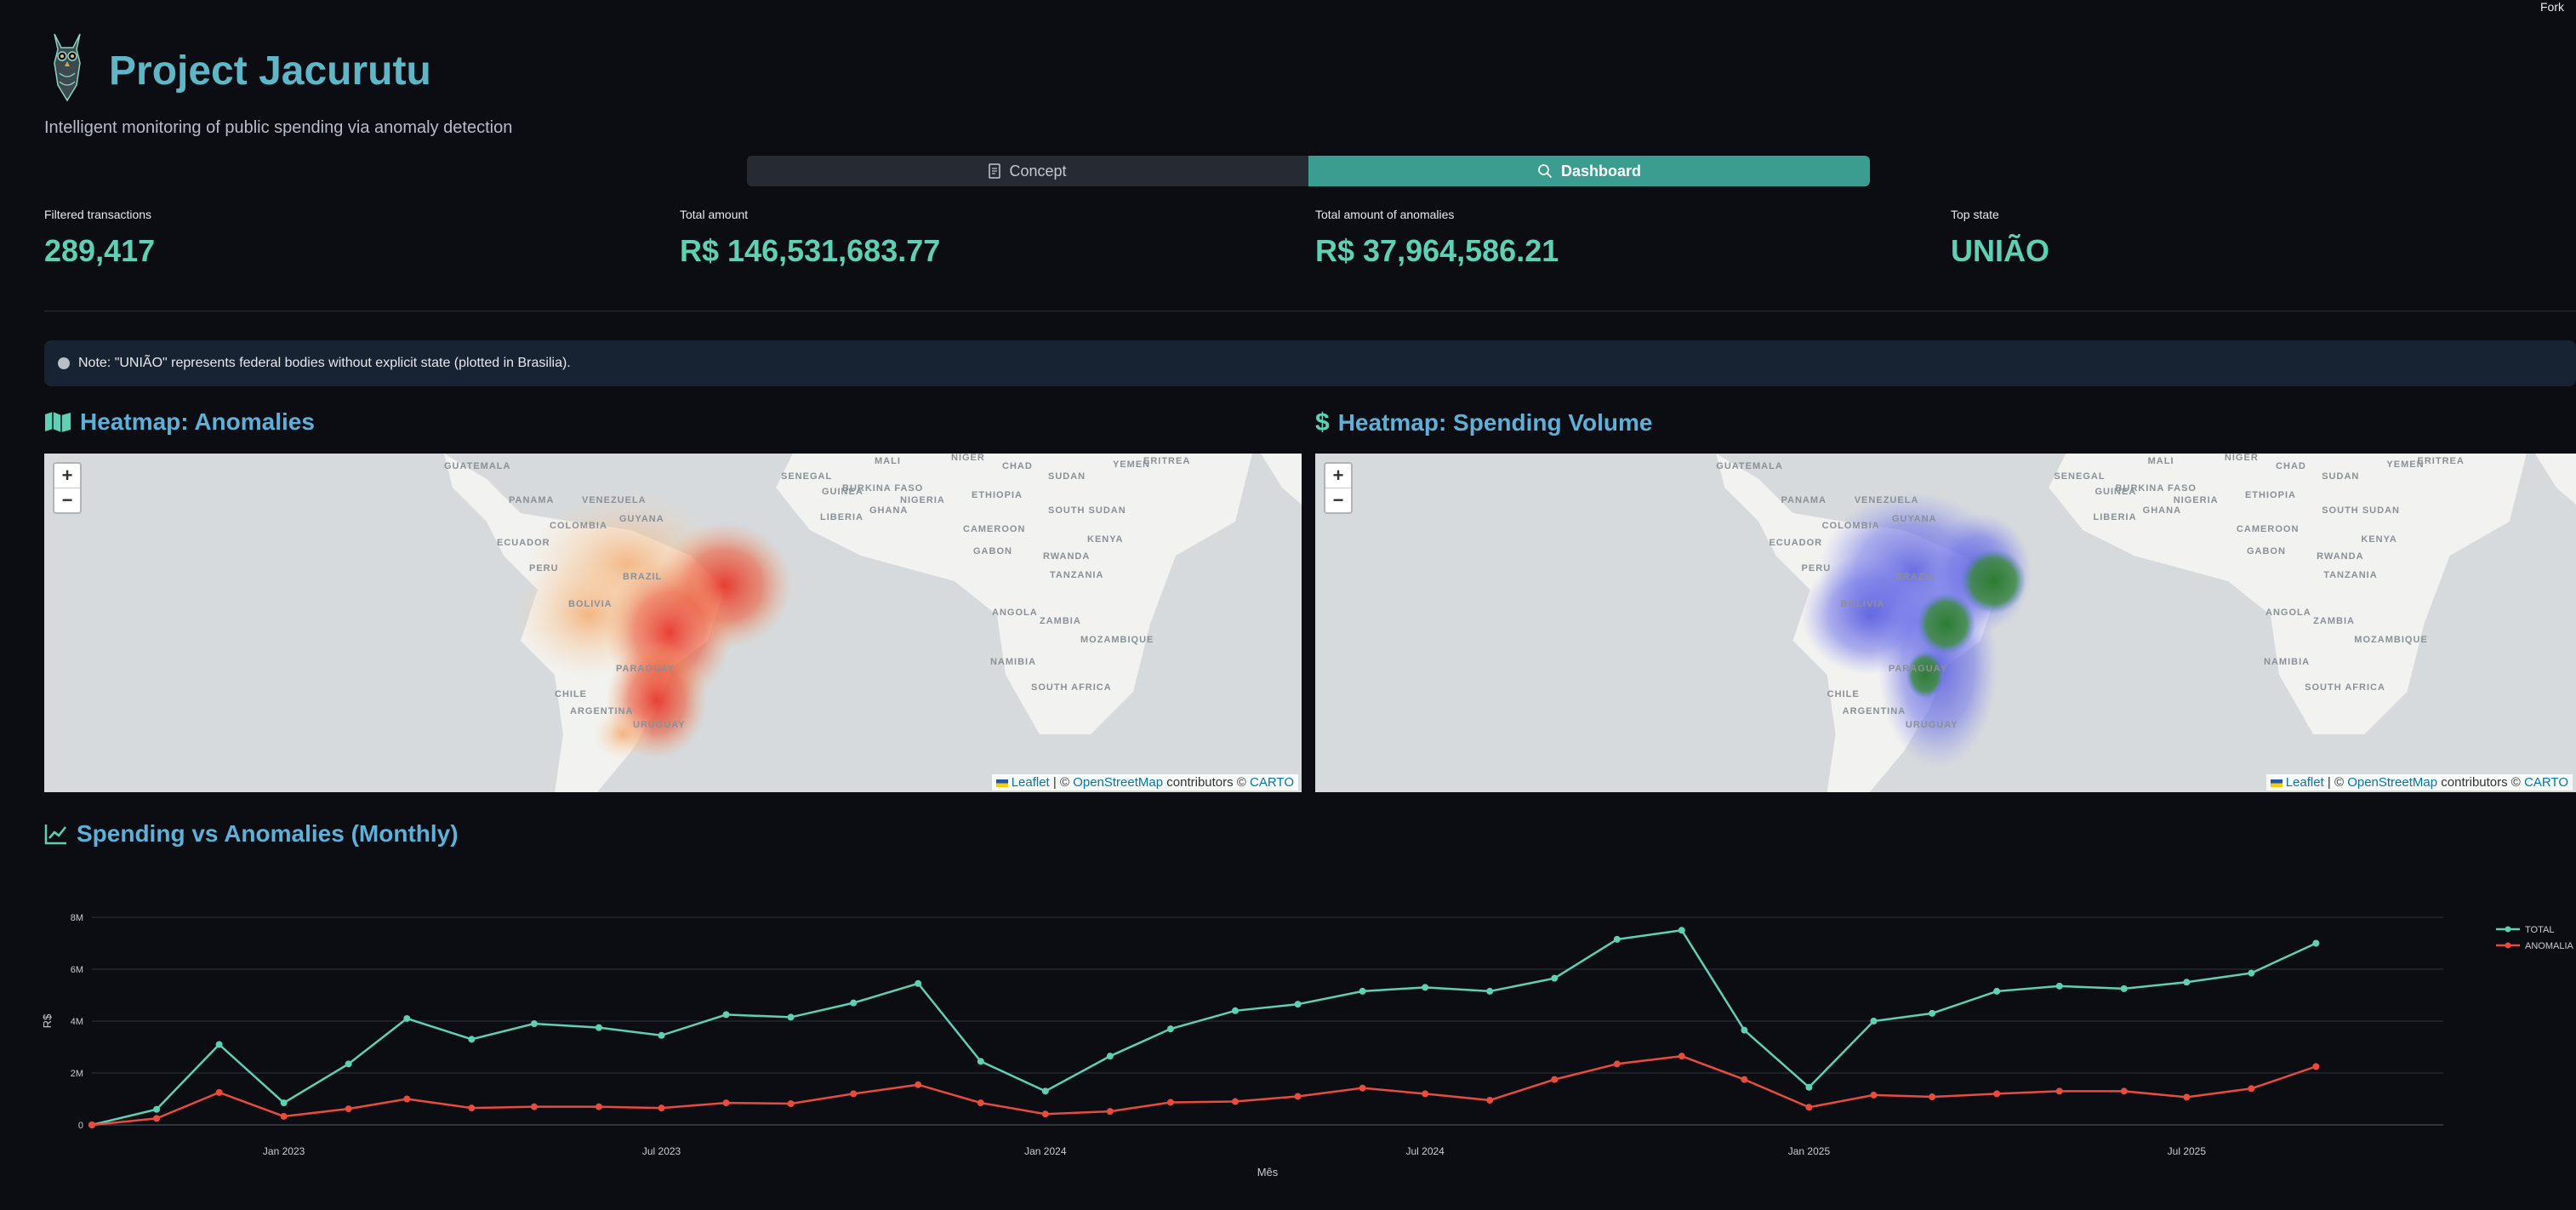  What do you see at coordinates (601, 711) in the screenshot?
I see `country-label: ARGENTINA` at bounding box center [601, 711].